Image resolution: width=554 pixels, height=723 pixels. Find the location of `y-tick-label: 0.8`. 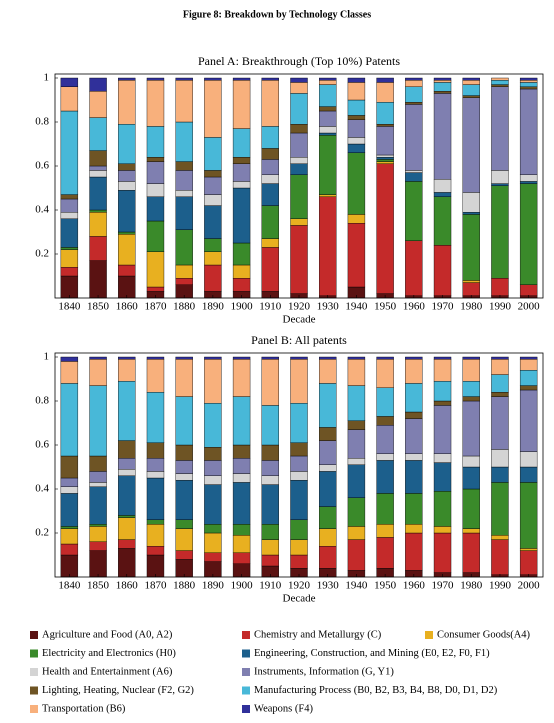

y-tick-label: 0.8 is located at coordinates (42, 122).